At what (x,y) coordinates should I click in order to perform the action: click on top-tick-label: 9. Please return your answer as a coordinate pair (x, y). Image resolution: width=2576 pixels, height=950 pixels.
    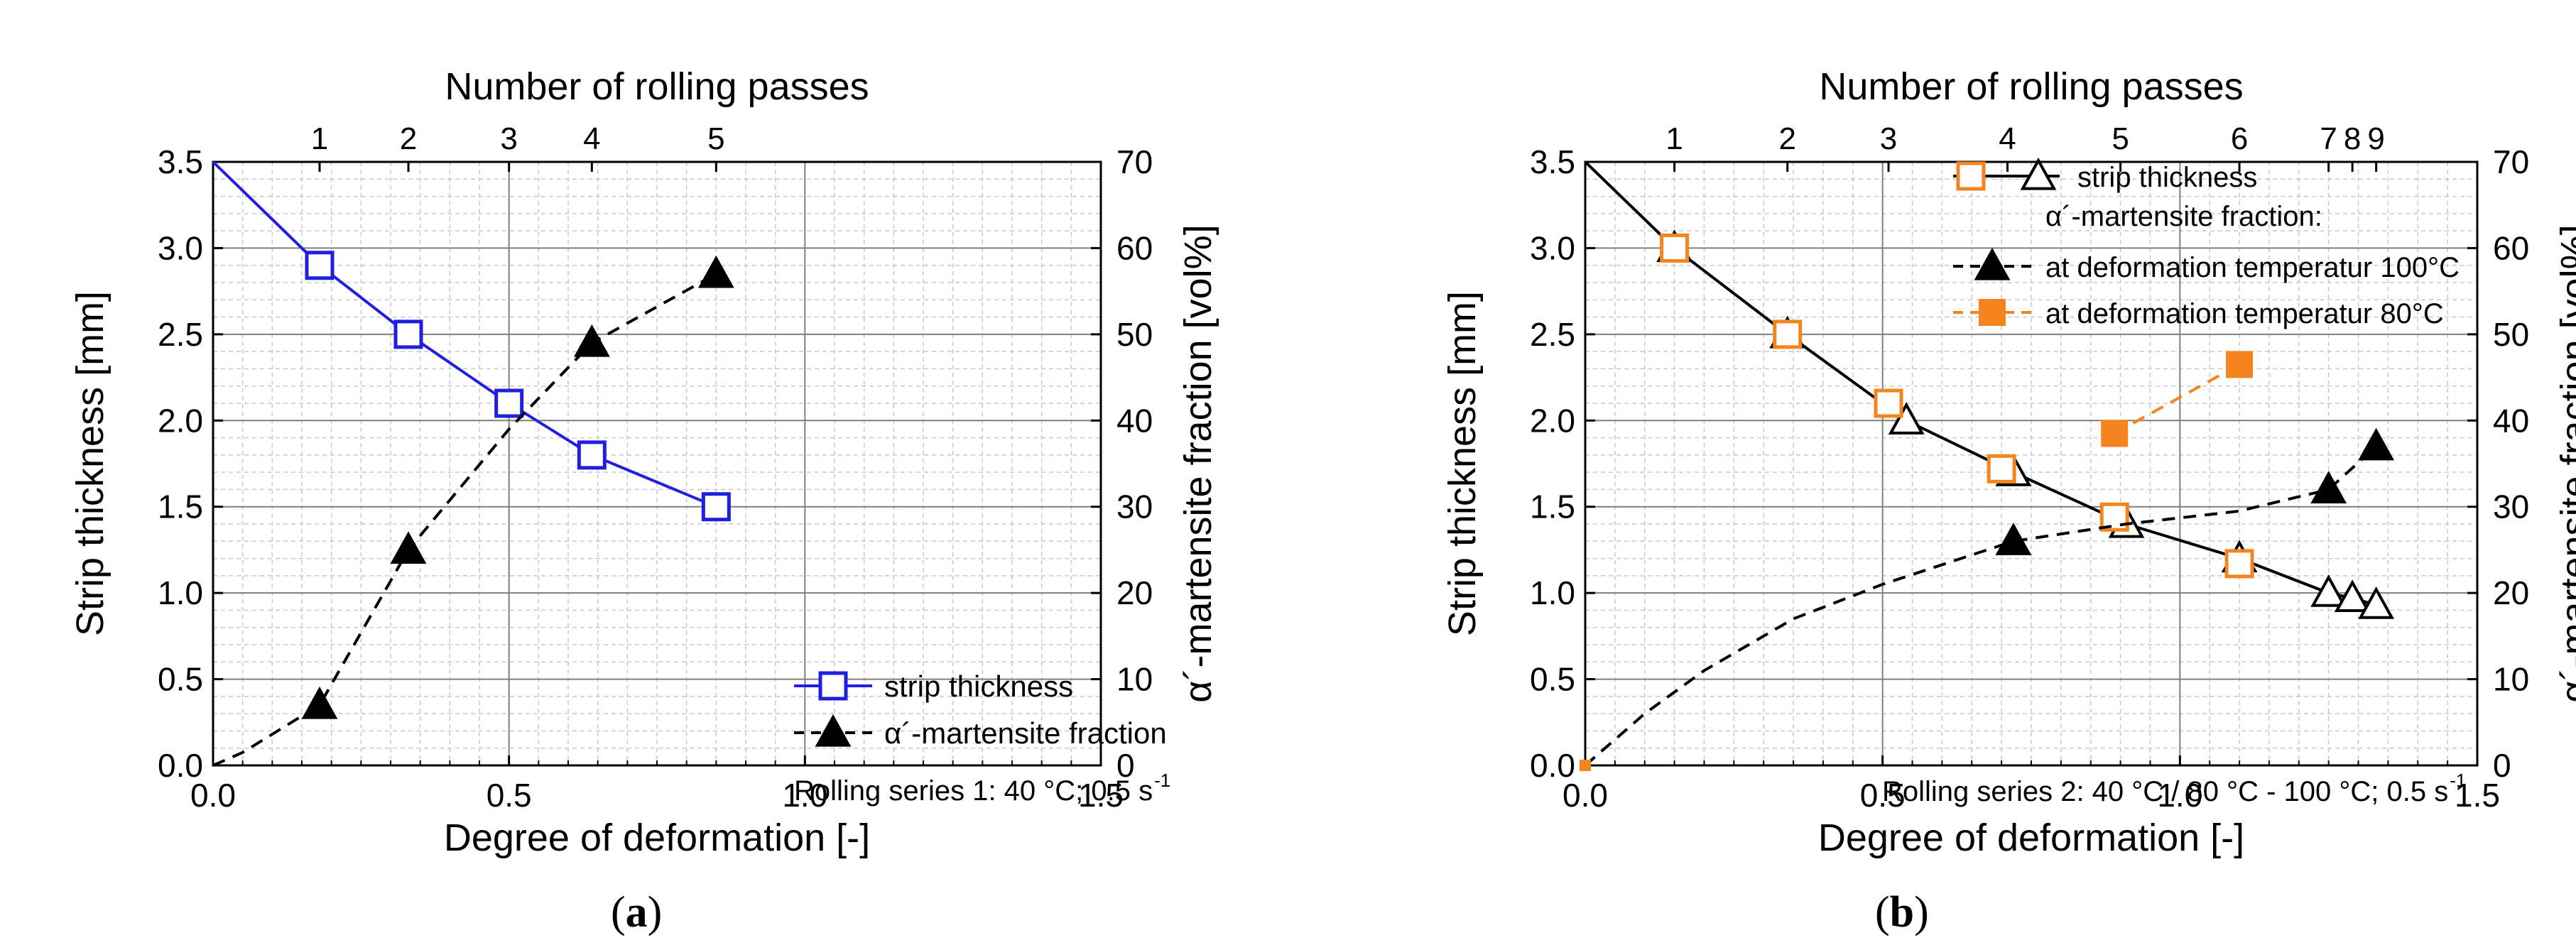
    Looking at the image, I should click on (2375, 138).